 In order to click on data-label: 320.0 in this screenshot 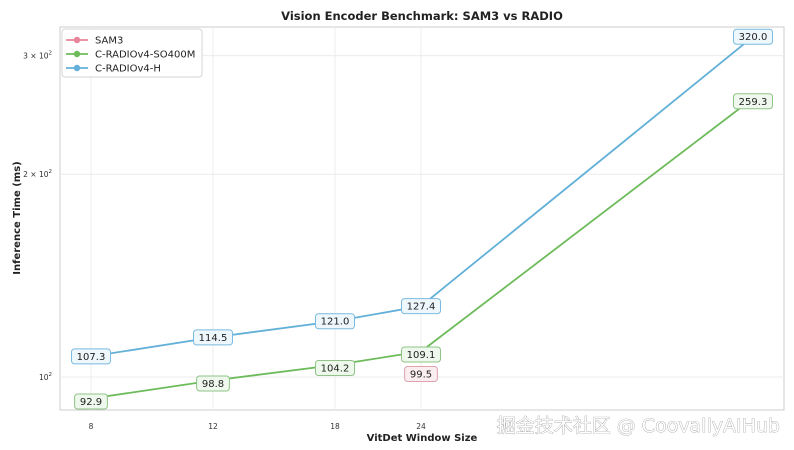, I will do `click(753, 37)`.